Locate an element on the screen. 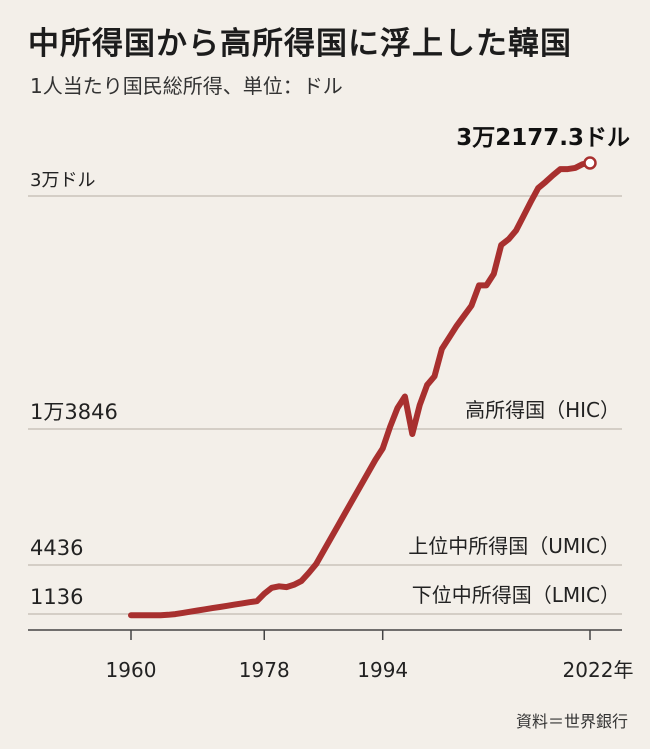 The image size is (650, 749). source-note: 資料＝世界銀行 is located at coordinates (571, 721).